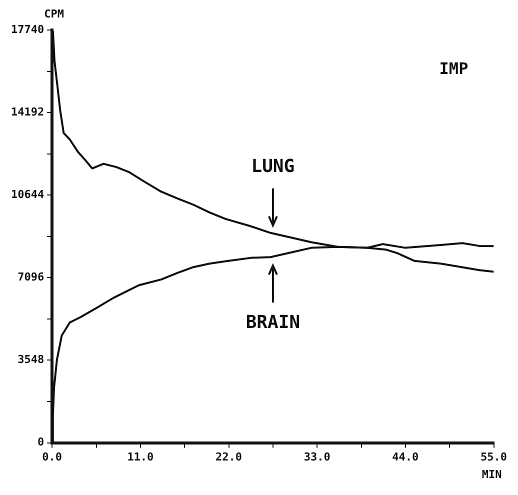 Image resolution: width=518 pixels, height=495 pixels. Describe the element at coordinates (317, 457) in the screenshot. I see `x-tick-label: 33.0` at that location.